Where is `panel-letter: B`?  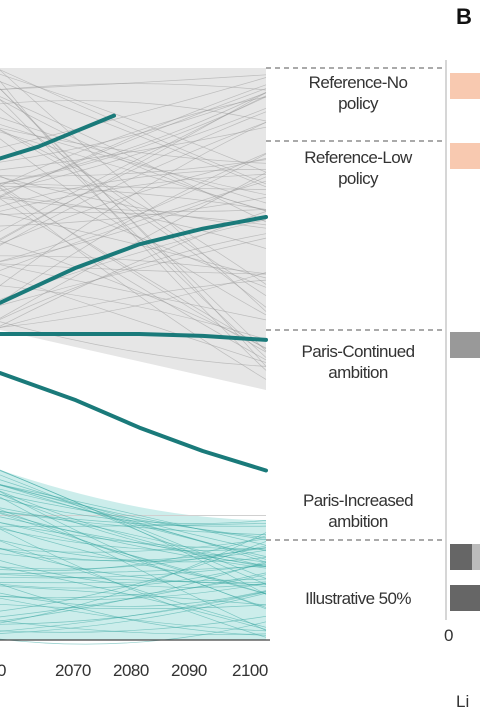 panel-letter: B is located at coordinates (464, 16).